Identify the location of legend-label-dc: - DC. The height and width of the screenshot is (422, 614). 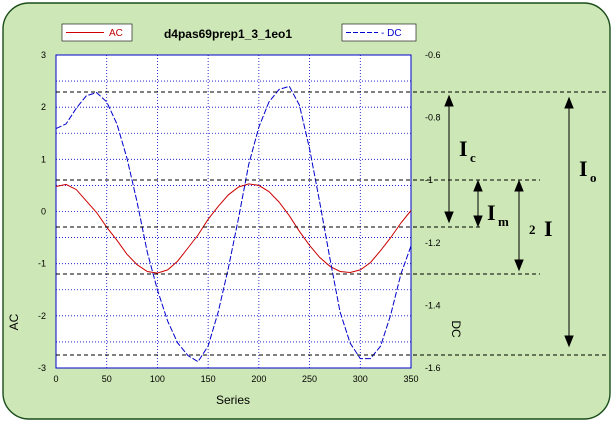
(391, 33).